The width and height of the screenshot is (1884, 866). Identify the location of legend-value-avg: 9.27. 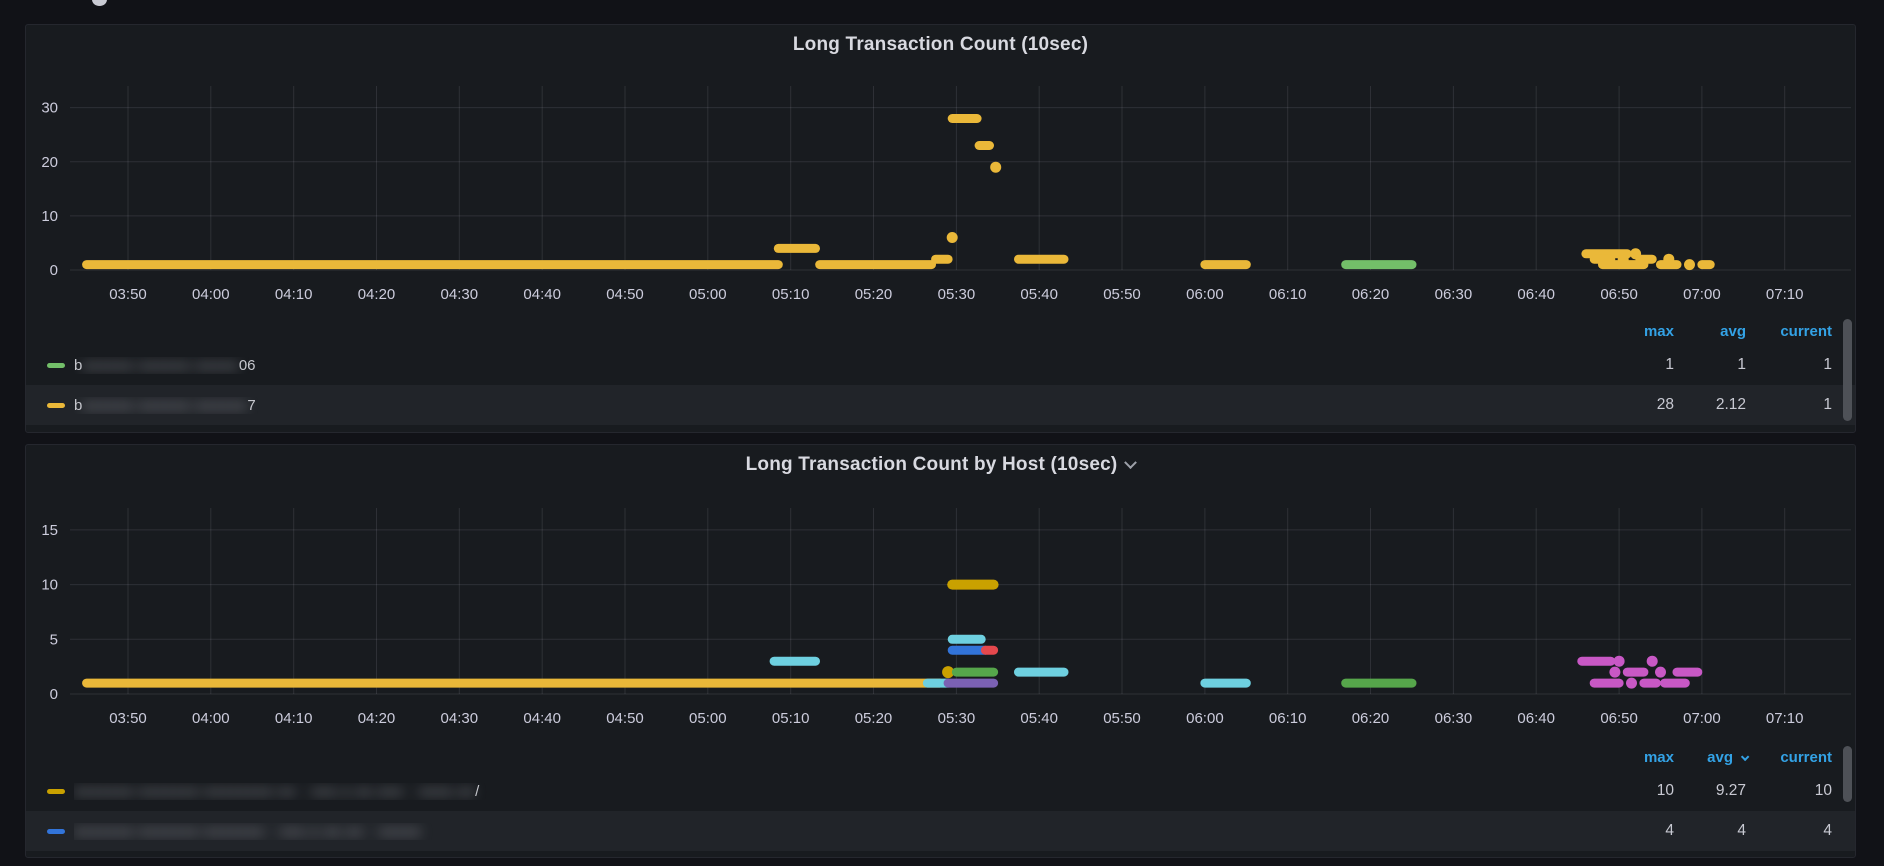
(1730, 790).